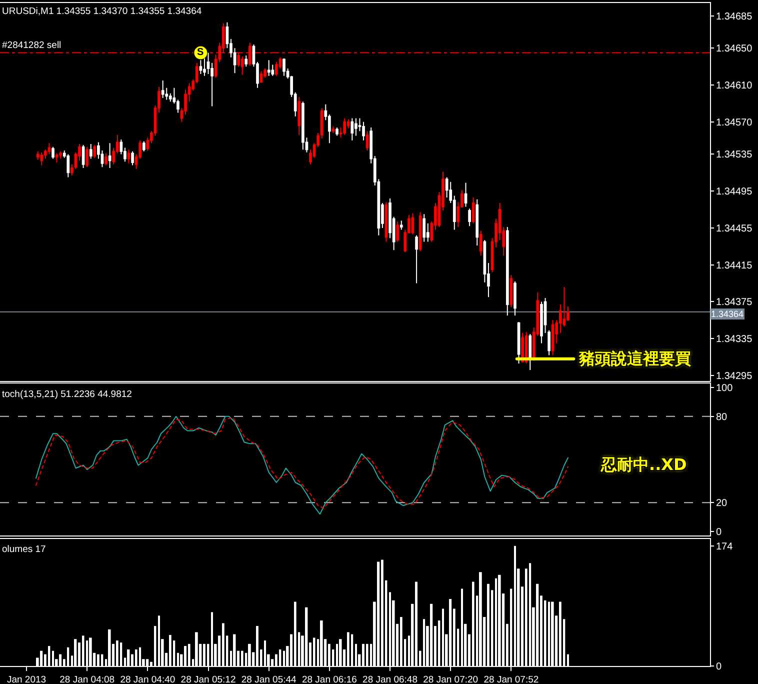 The image size is (758, 684). Describe the element at coordinates (734, 340) in the screenshot. I see `y-tick-label: 1.34335` at that location.